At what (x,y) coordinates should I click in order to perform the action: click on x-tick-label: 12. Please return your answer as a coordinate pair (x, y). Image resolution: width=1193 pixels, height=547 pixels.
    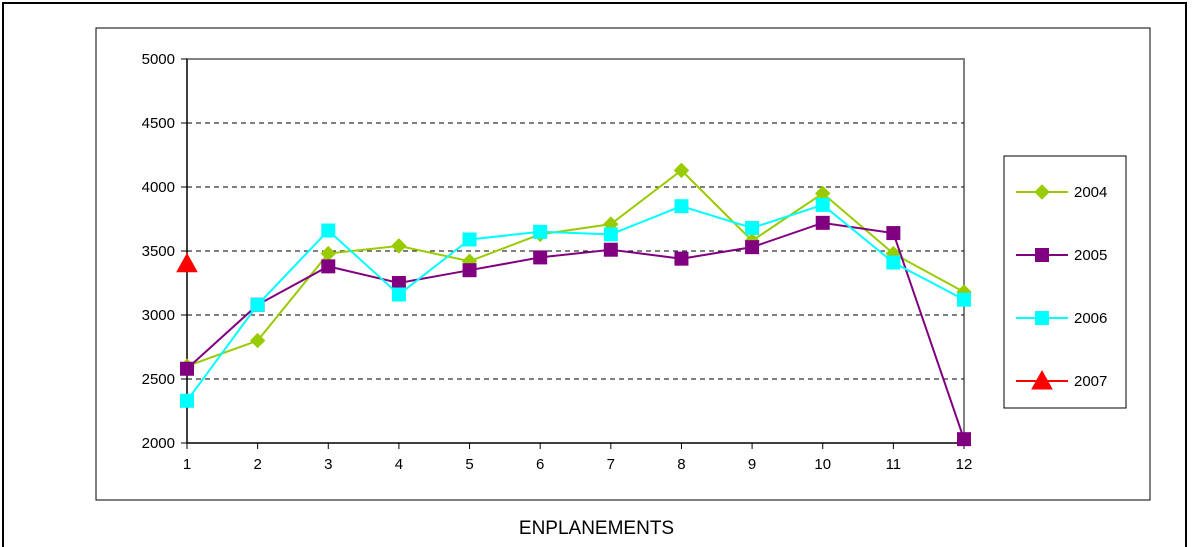
    Looking at the image, I should click on (964, 464).